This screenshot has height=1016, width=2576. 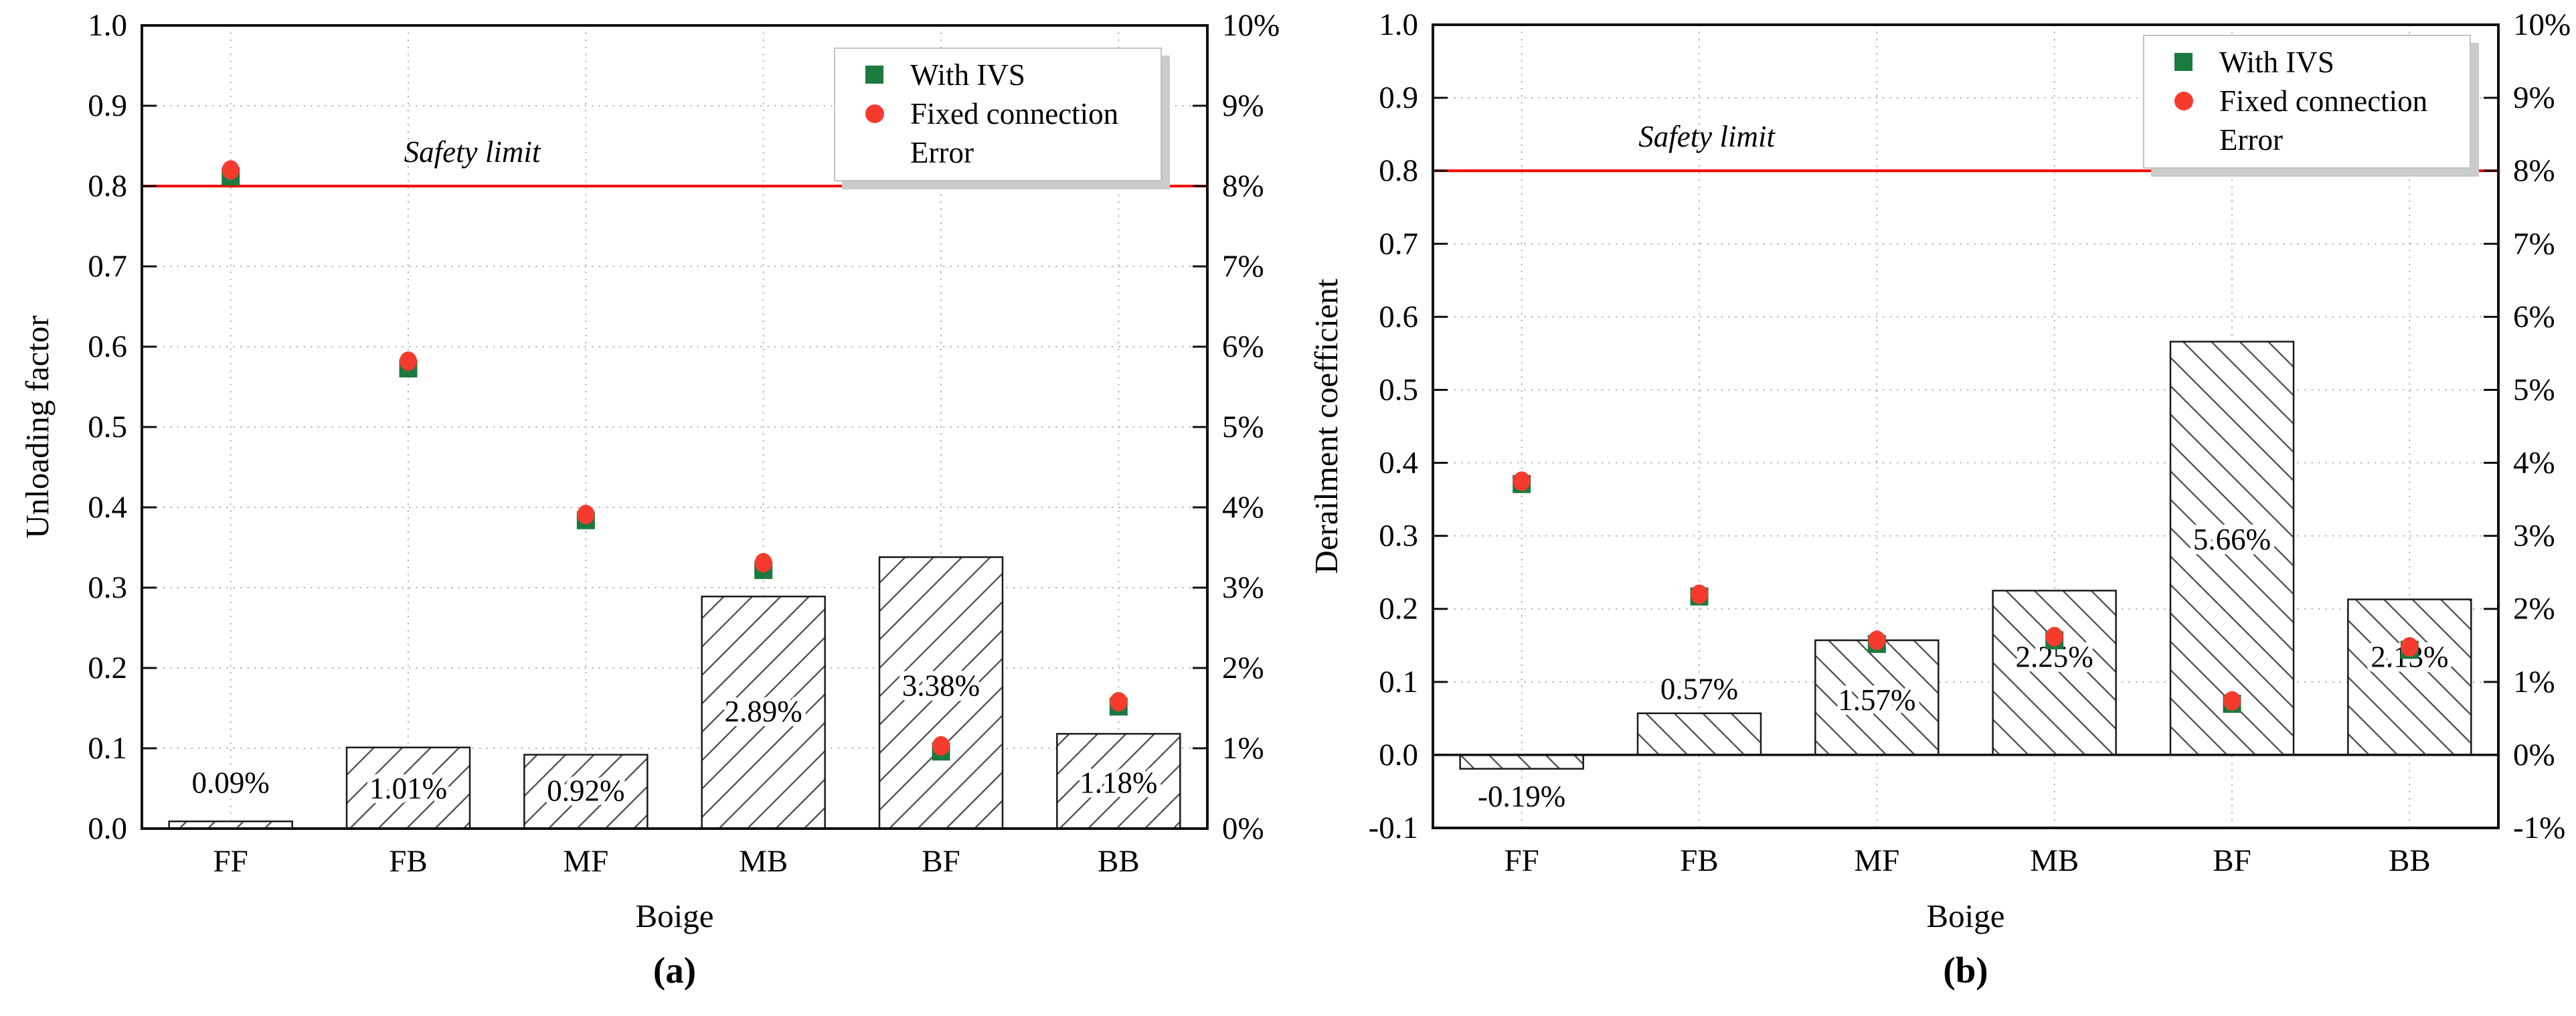 I want to click on y-right-tick-label: 6%, so click(x=1243, y=346).